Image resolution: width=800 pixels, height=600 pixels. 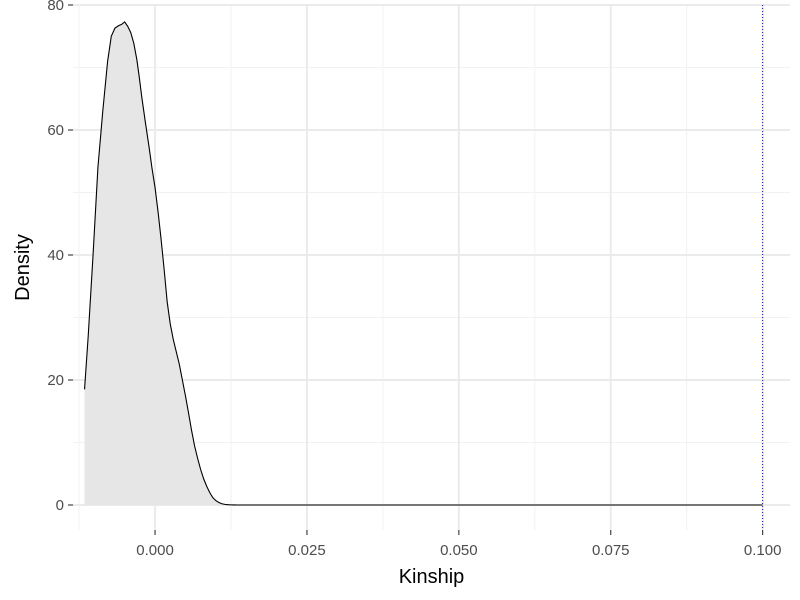 What do you see at coordinates (763, 550) in the screenshot?
I see `x-tick-label: 0.100` at bounding box center [763, 550].